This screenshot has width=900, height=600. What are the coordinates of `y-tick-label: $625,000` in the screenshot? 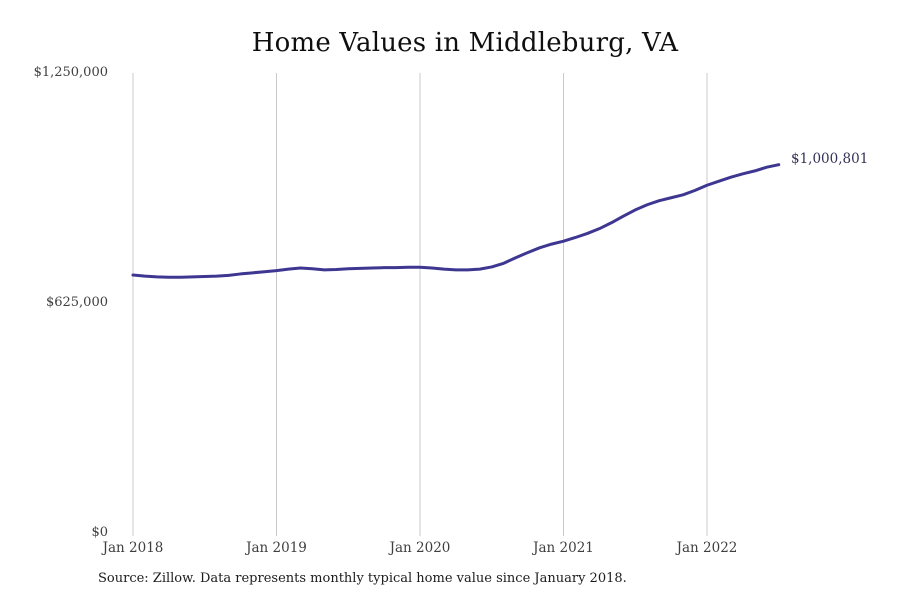 It's located at (76, 302).